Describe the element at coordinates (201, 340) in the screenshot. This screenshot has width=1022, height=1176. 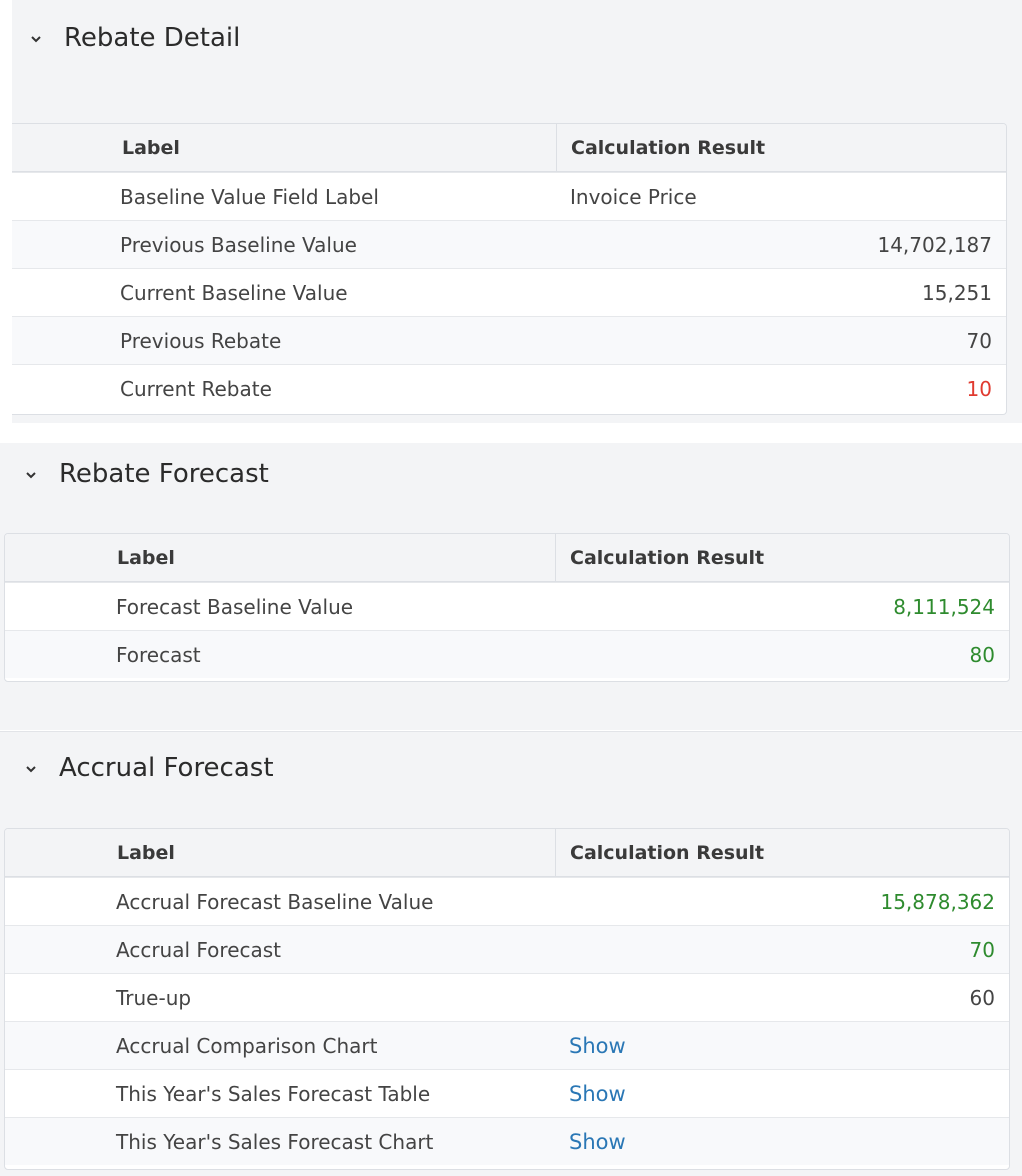
I see `row-label: Previous Rebate` at that location.